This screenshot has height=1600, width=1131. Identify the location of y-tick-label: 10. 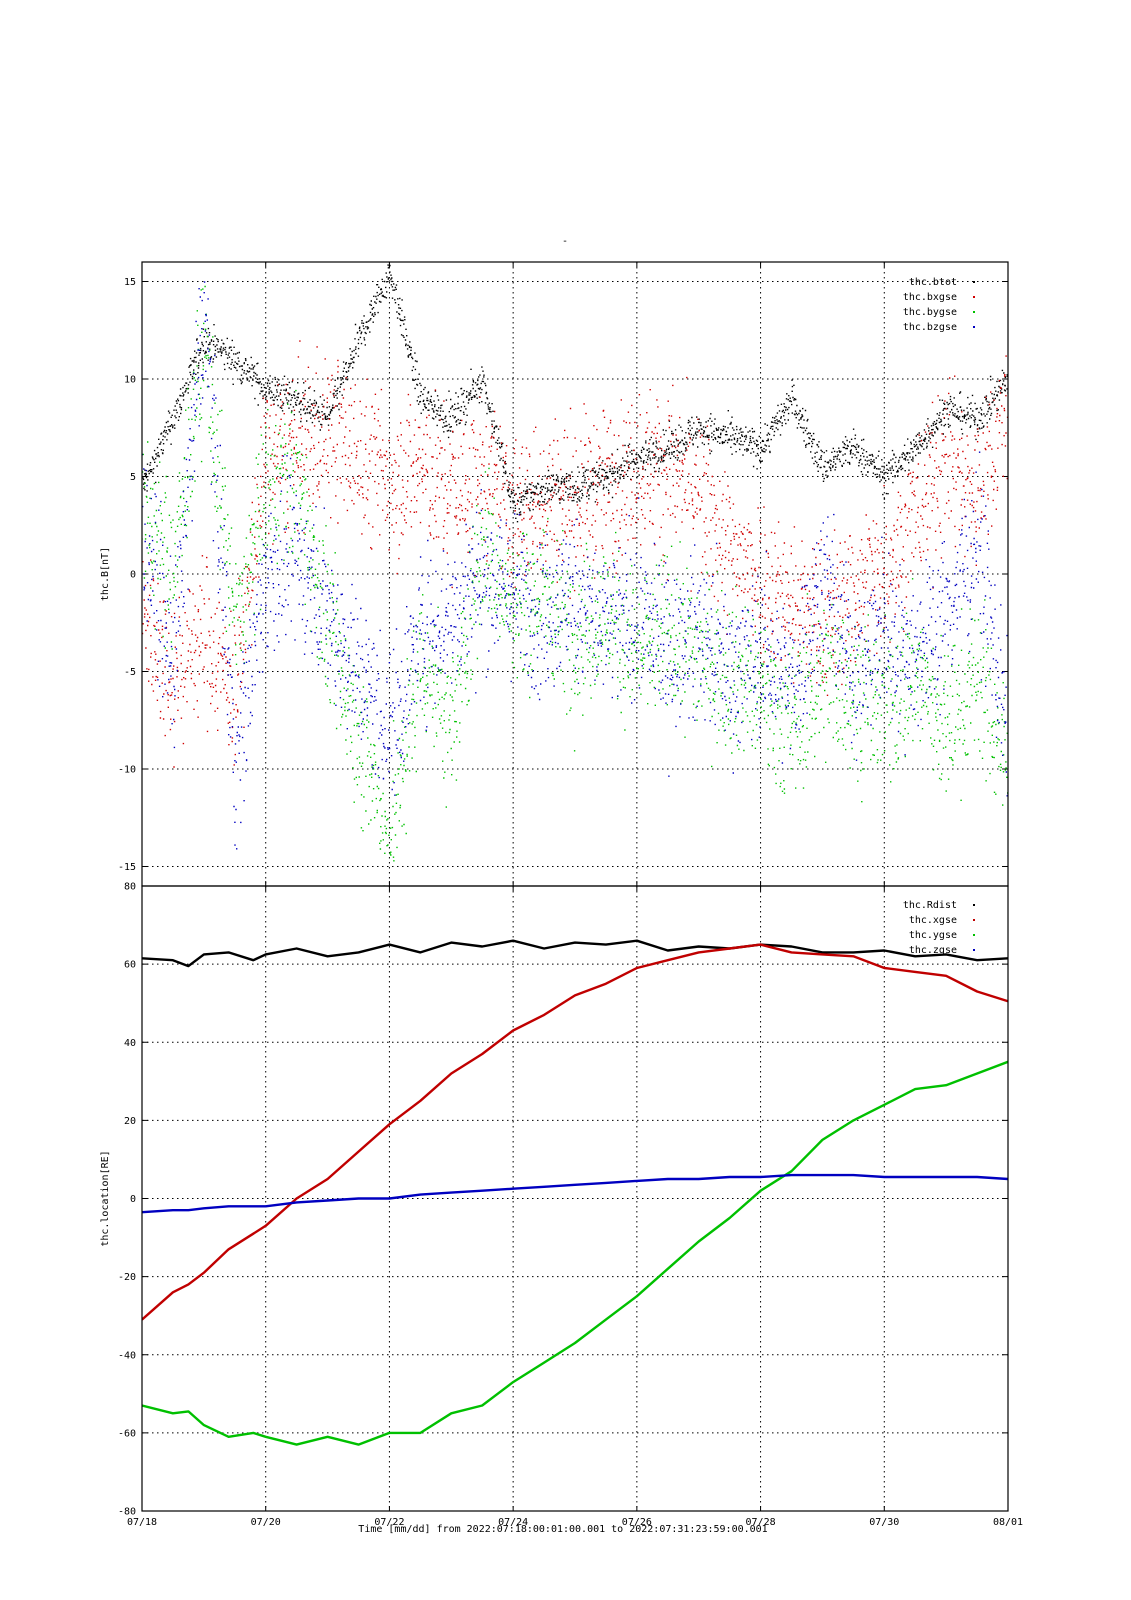
(130, 380).